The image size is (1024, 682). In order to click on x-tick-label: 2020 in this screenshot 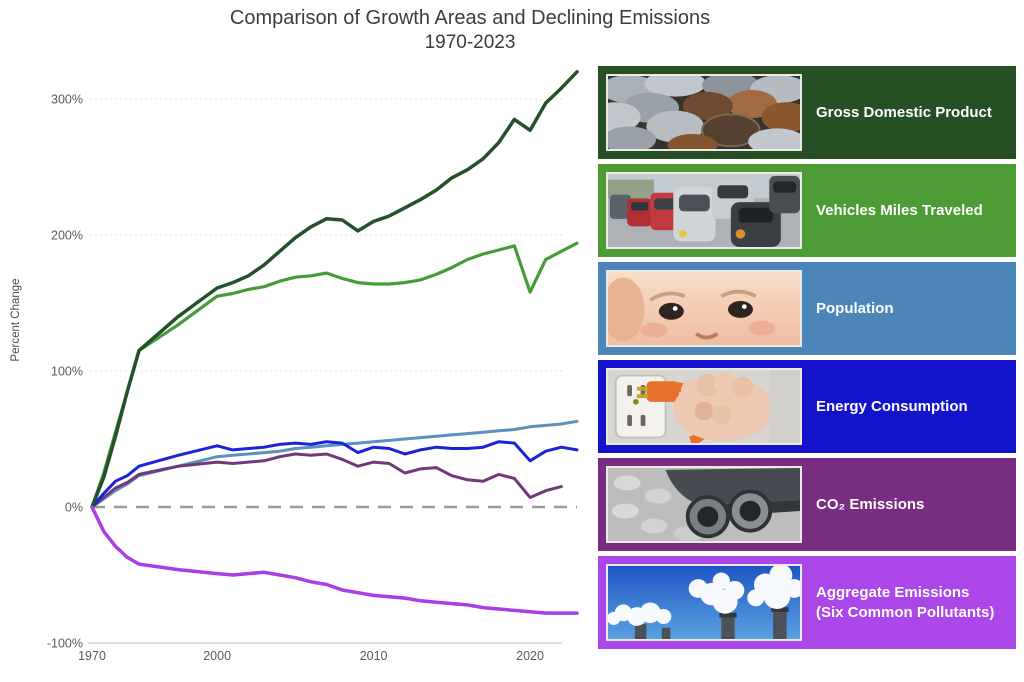, I will do `click(530, 656)`.